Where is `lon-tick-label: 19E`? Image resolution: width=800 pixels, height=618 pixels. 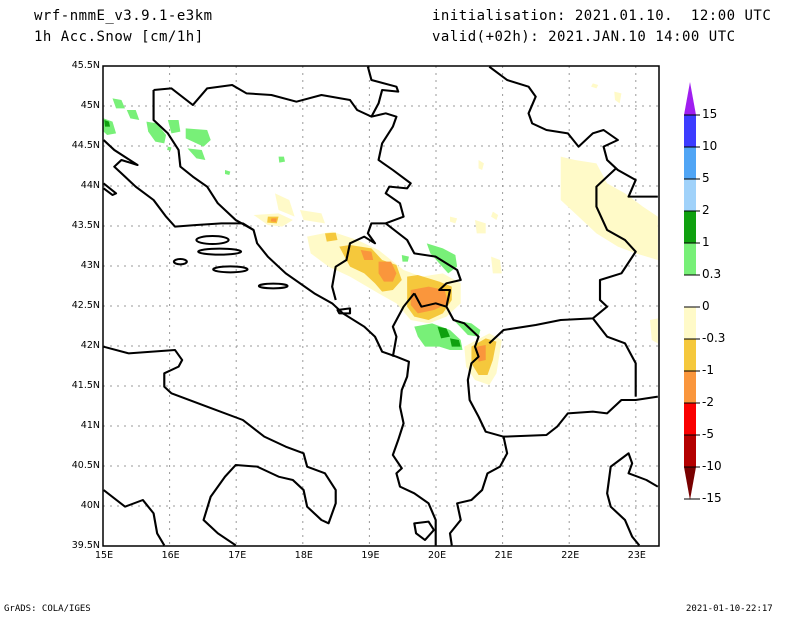 lon-tick-label: 19E is located at coordinates (370, 555).